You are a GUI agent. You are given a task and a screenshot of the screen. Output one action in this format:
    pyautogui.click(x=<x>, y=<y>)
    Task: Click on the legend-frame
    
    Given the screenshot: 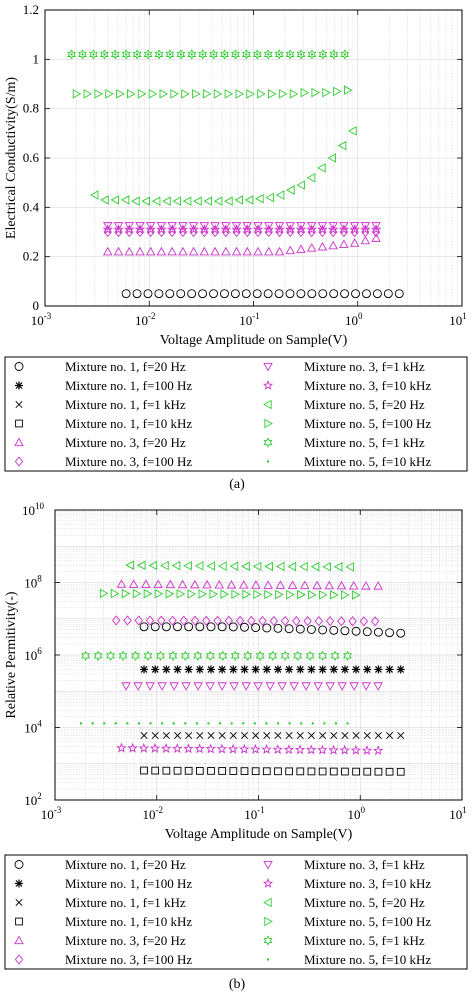 What is the action you would take?
    pyautogui.click(x=236, y=912)
    